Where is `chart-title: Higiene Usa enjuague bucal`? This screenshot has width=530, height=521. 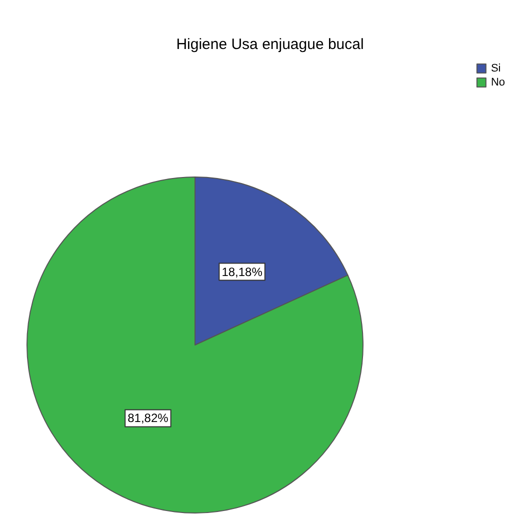
chart-title: Higiene Usa enjuague bucal is located at coordinates (270, 44).